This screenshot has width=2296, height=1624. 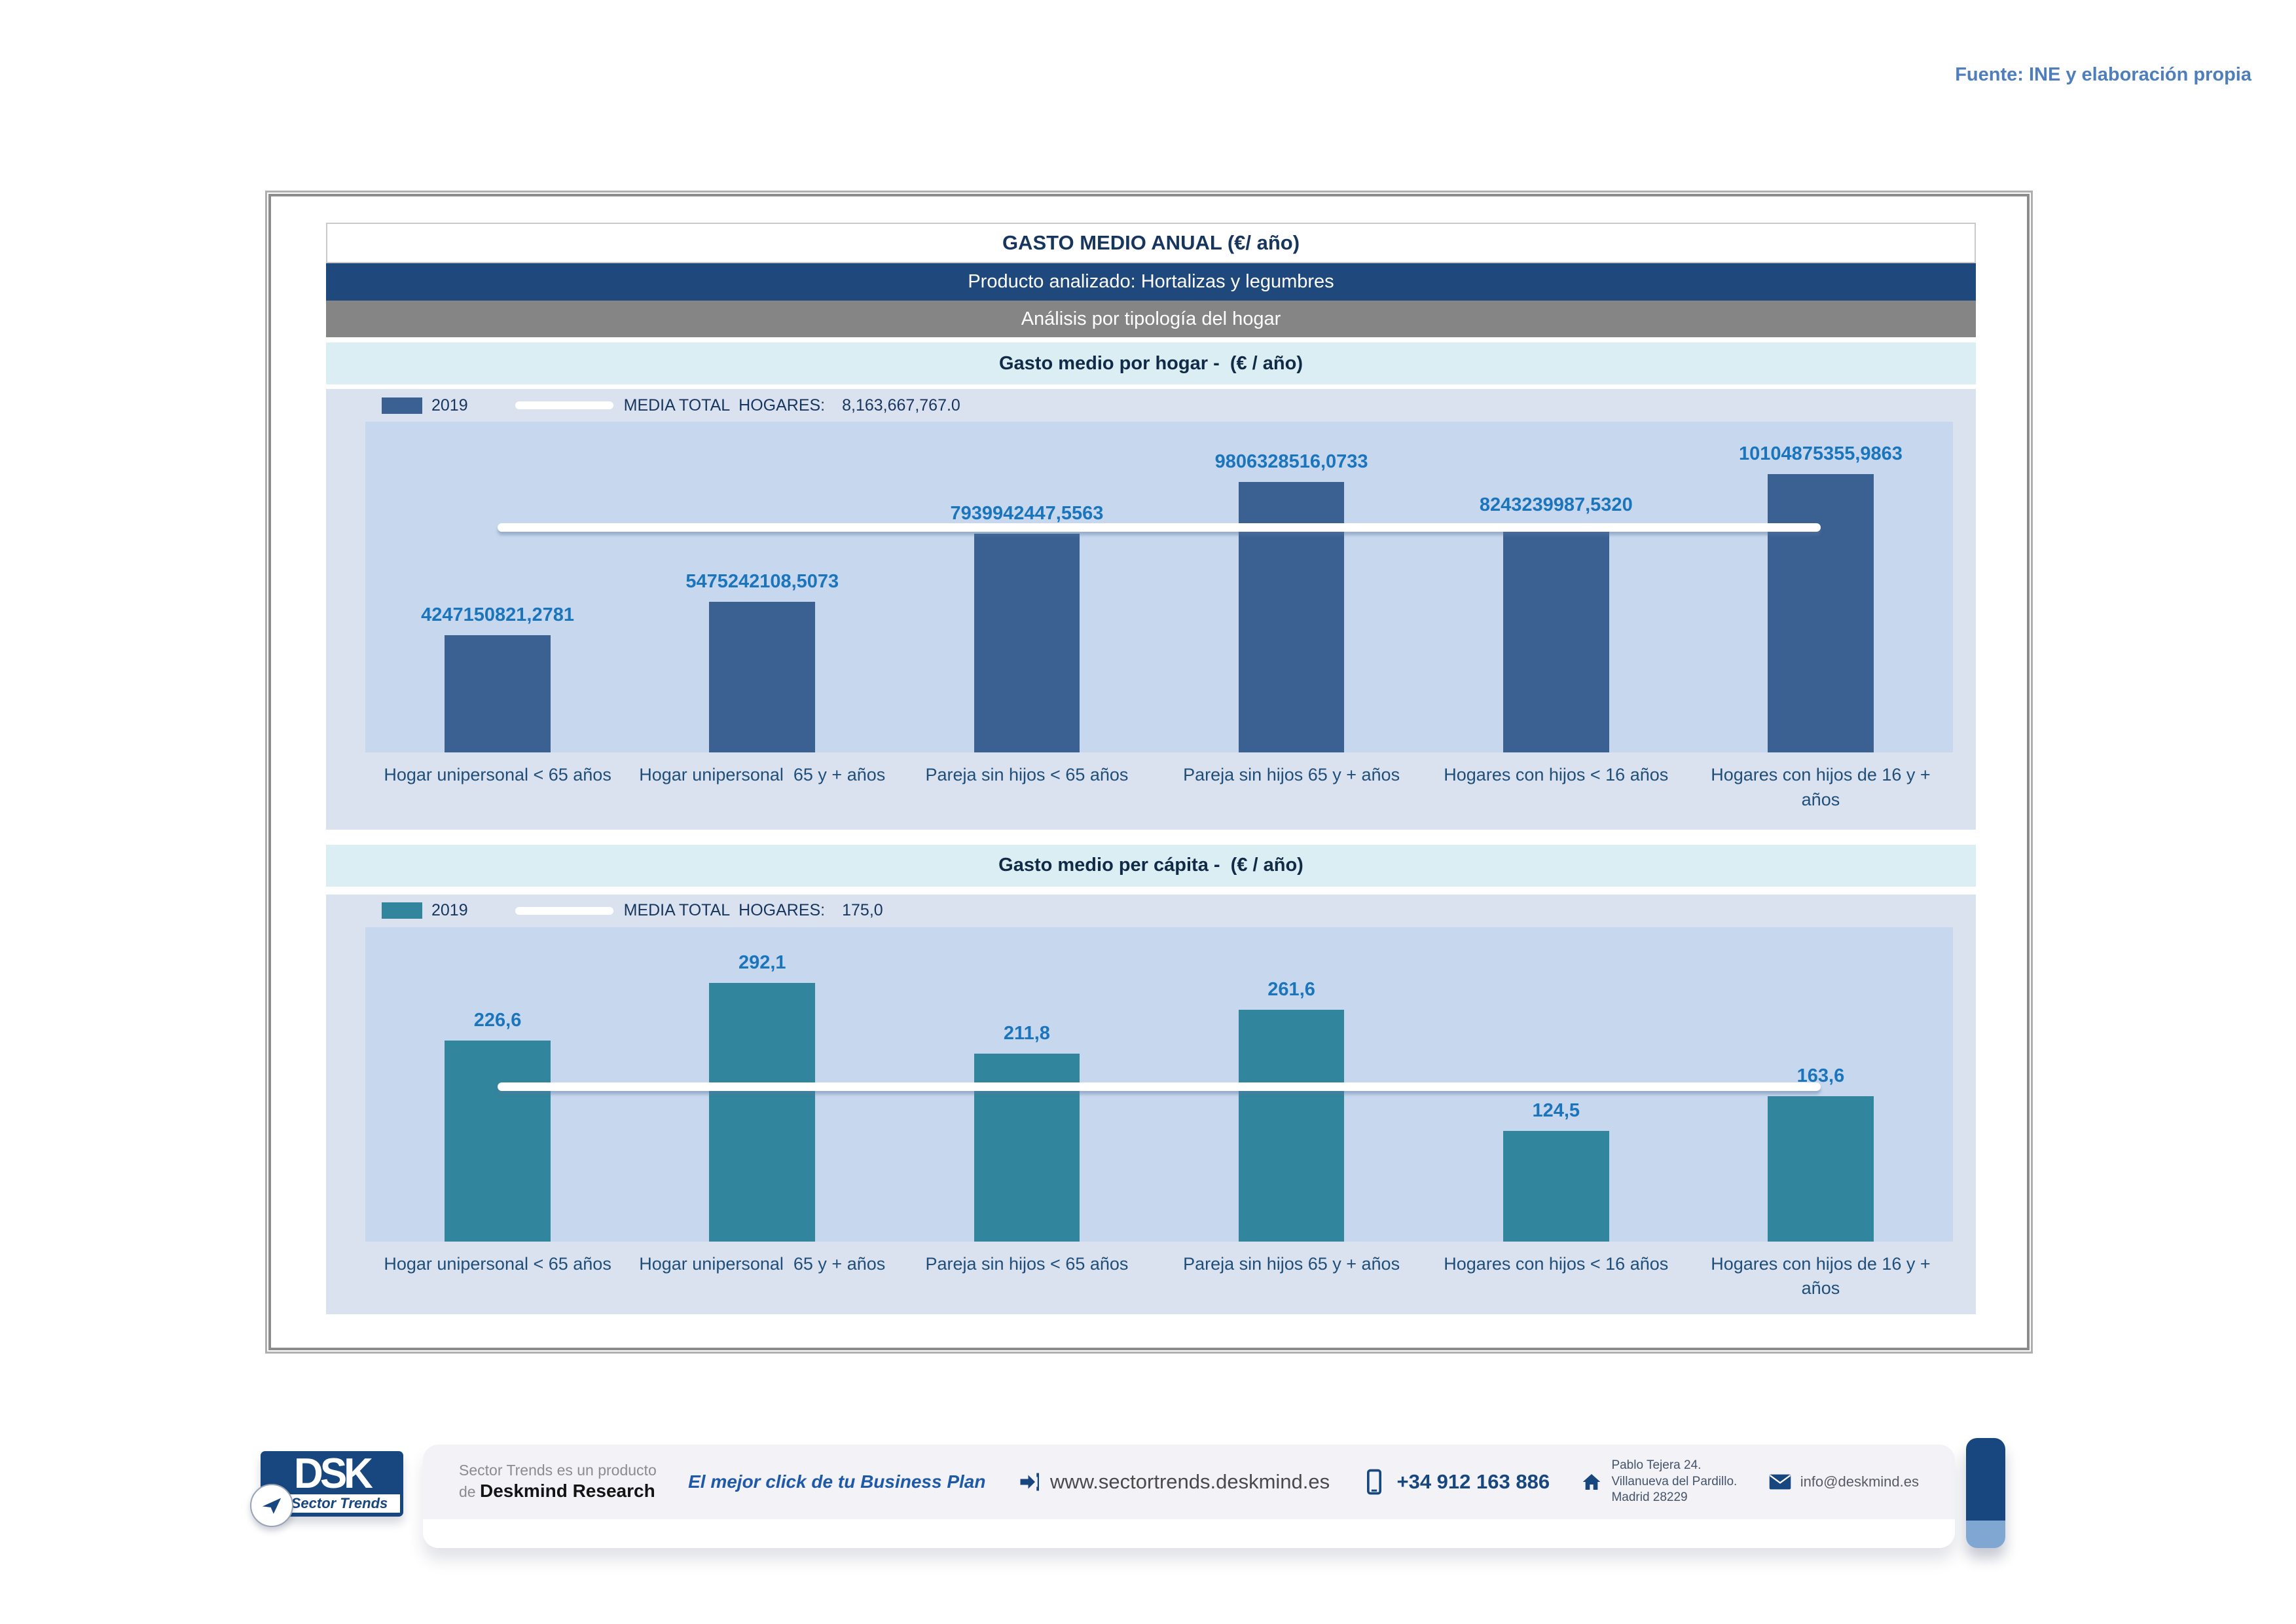 I want to click on footer-product-line2: de Deskmind Research, so click(x=558, y=1491).